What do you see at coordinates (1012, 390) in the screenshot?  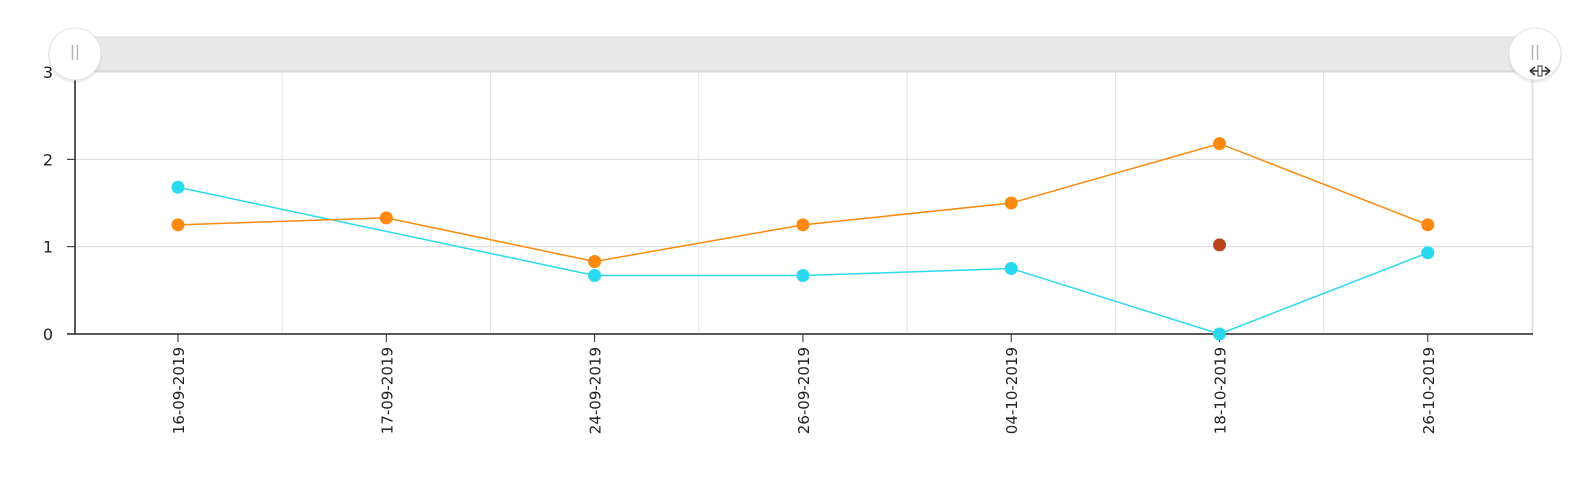 I see `x-tick-label: 04-10-2019` at bounding box center [1012, 390].